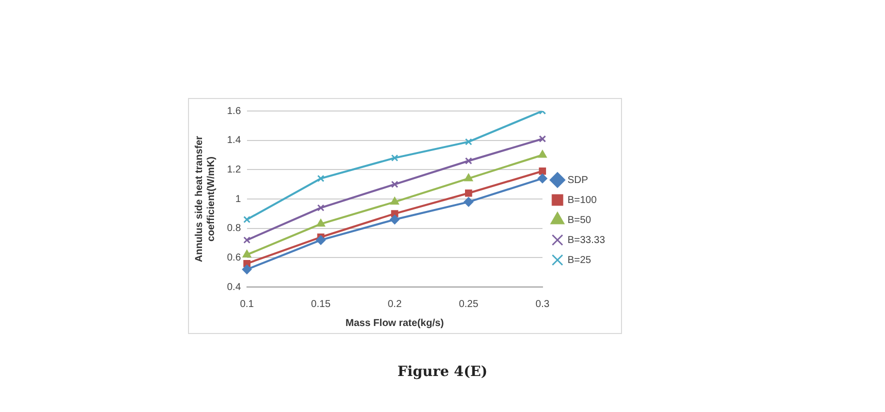  Describe the element at coordinates (234, 111) in the screenshot. I see `y-tick-label: 1.6` at that location.